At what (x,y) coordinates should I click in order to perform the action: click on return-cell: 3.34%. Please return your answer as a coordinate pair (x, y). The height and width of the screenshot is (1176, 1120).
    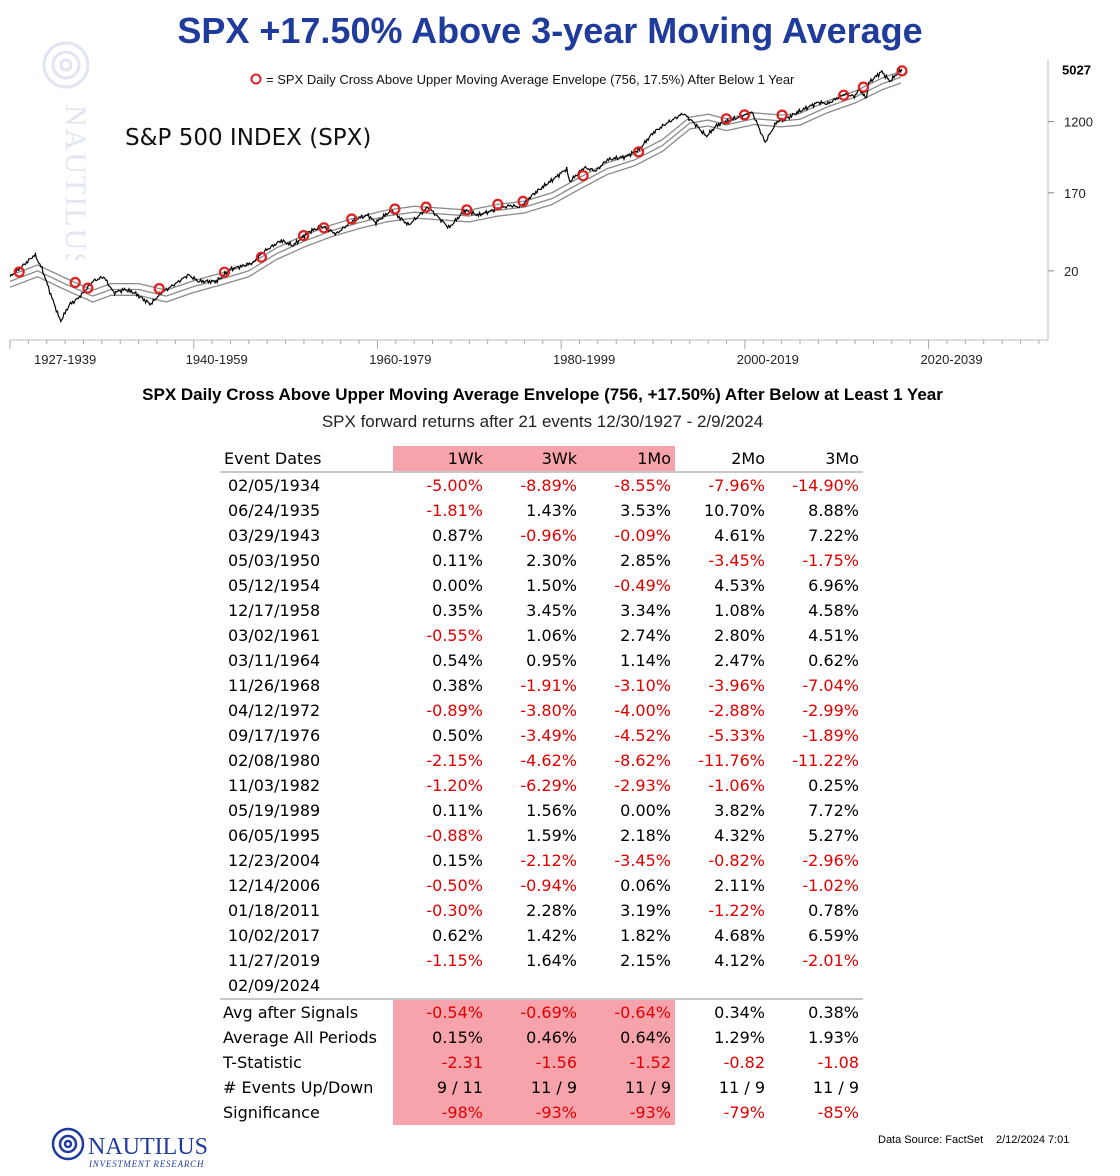
    Looking at the image, I should click on (645, 610).